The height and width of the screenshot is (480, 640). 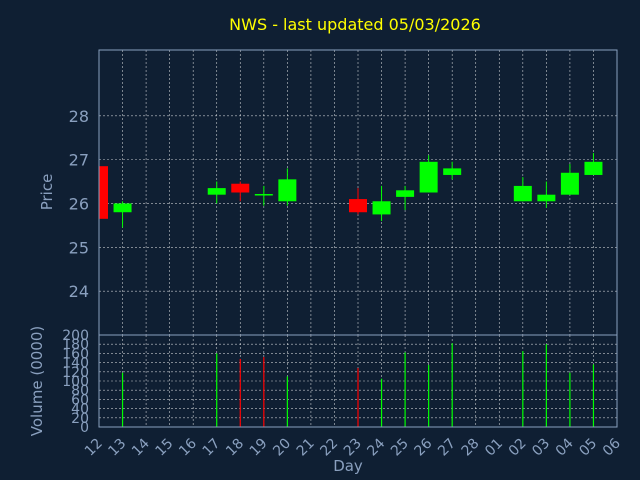 I want to click on volume-tick-label: 60, so click(x=80, y=400).